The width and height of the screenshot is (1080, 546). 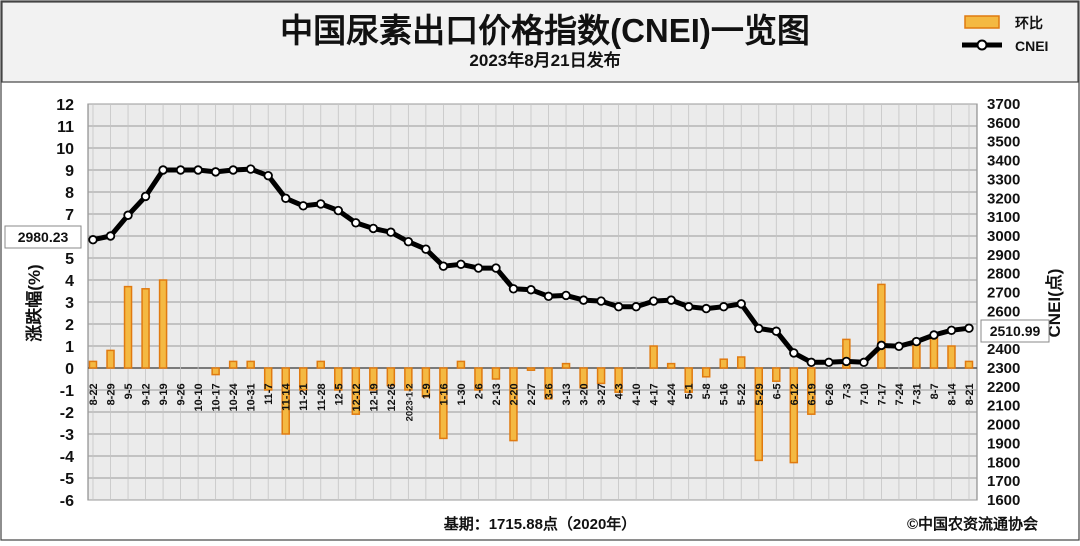 I want to click on left-tick-label: 4, so click(x=69, y=281).